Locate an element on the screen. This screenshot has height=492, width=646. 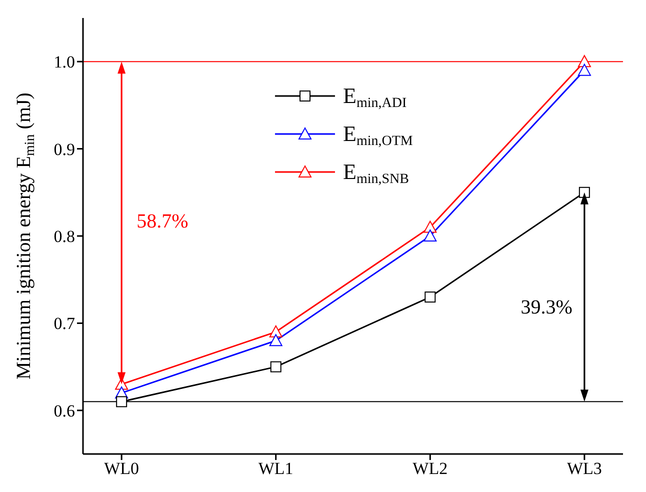
annotation: 39.3% is located at coordinates (546, 307).